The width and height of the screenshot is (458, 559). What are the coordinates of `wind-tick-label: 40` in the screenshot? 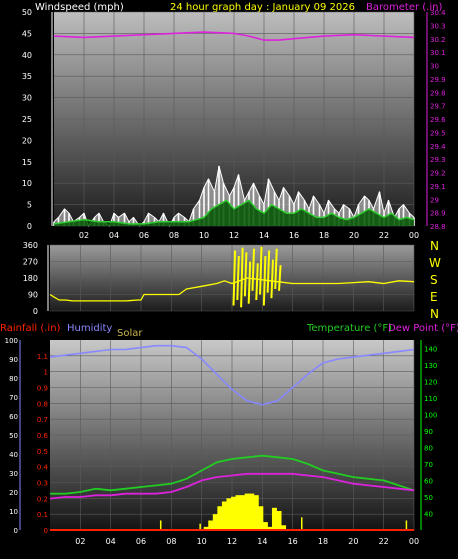 It's located at (27, 55).